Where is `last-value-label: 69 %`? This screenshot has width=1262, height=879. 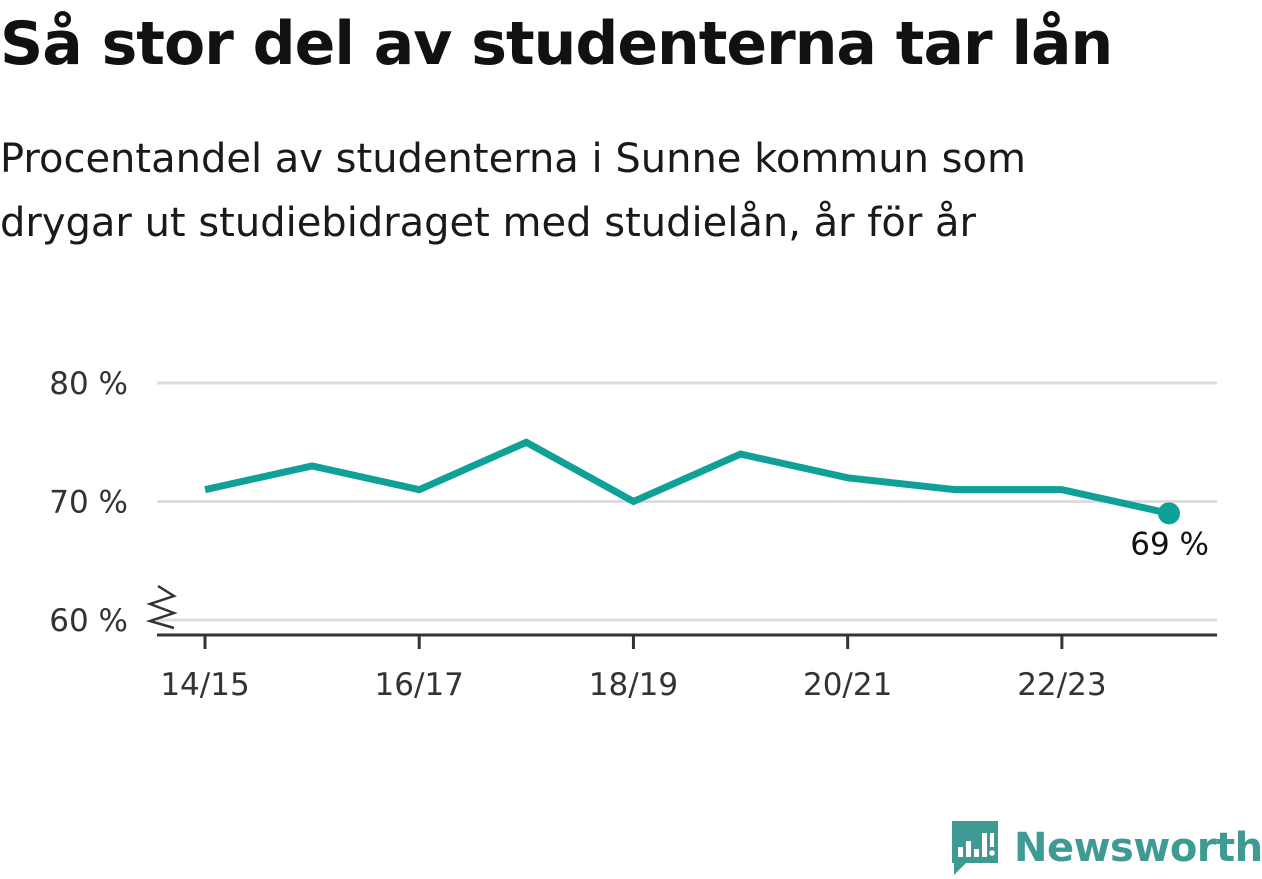 last-value-label: 69 % is located at coordinates (1169, 544).